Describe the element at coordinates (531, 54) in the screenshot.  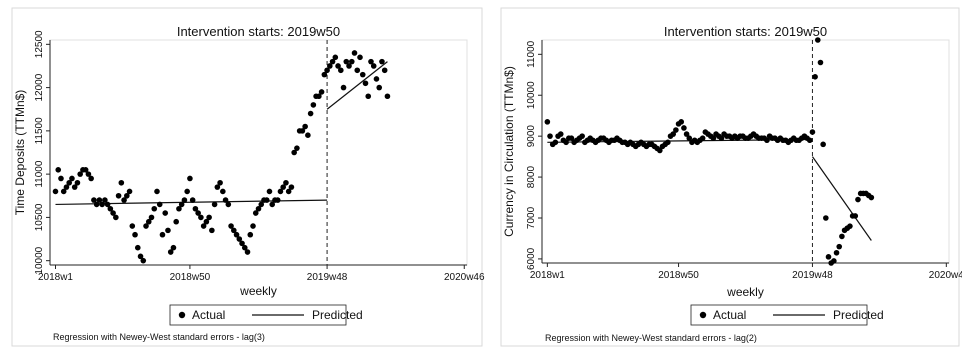
I see `y-tick-label: 11000` at that location.